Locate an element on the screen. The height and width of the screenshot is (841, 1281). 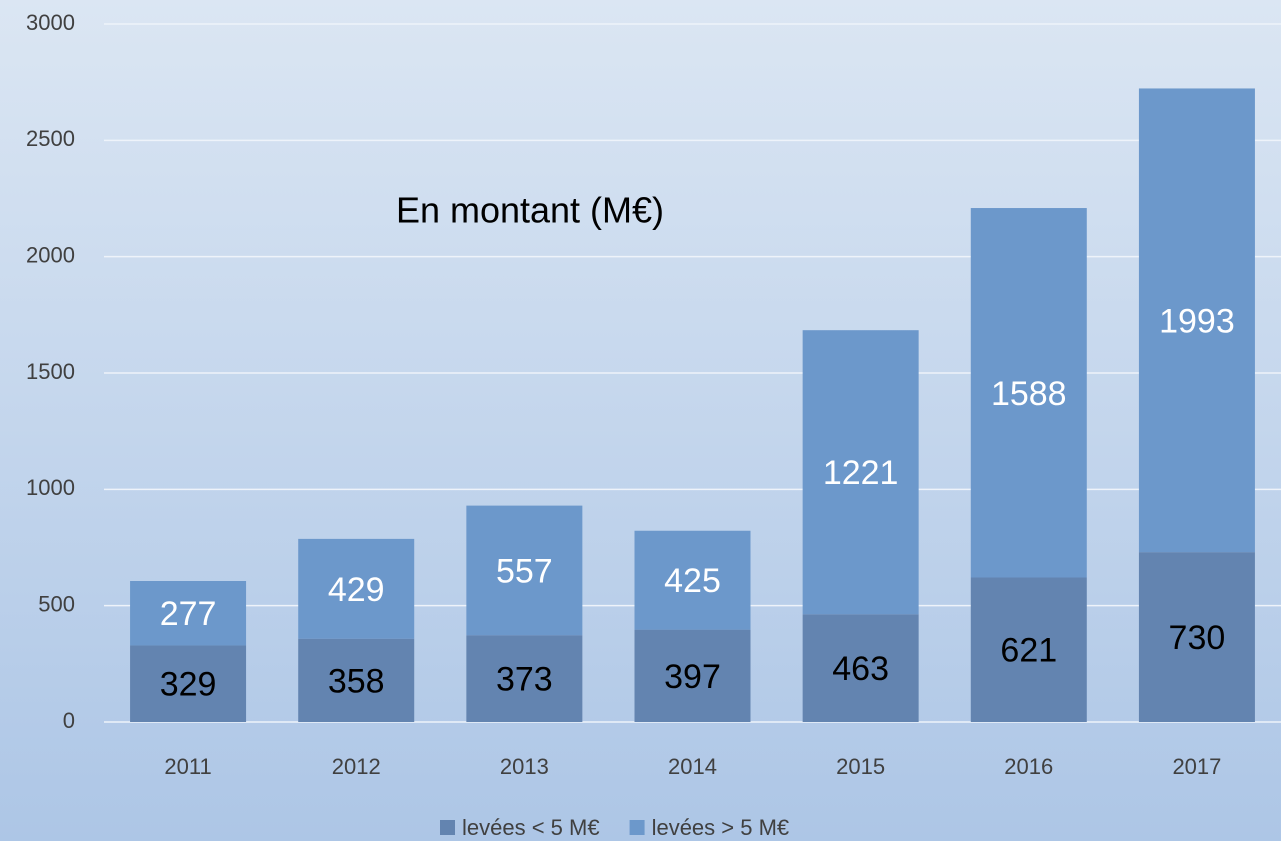
data-label: 463 is located at coordinates (860, 669).